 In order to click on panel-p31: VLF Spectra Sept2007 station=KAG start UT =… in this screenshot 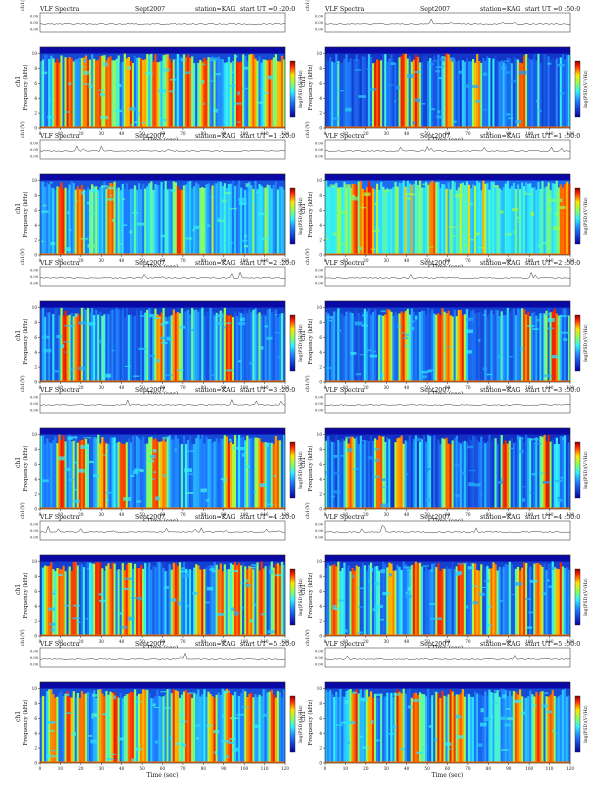, I will do `click(444, 450)`.